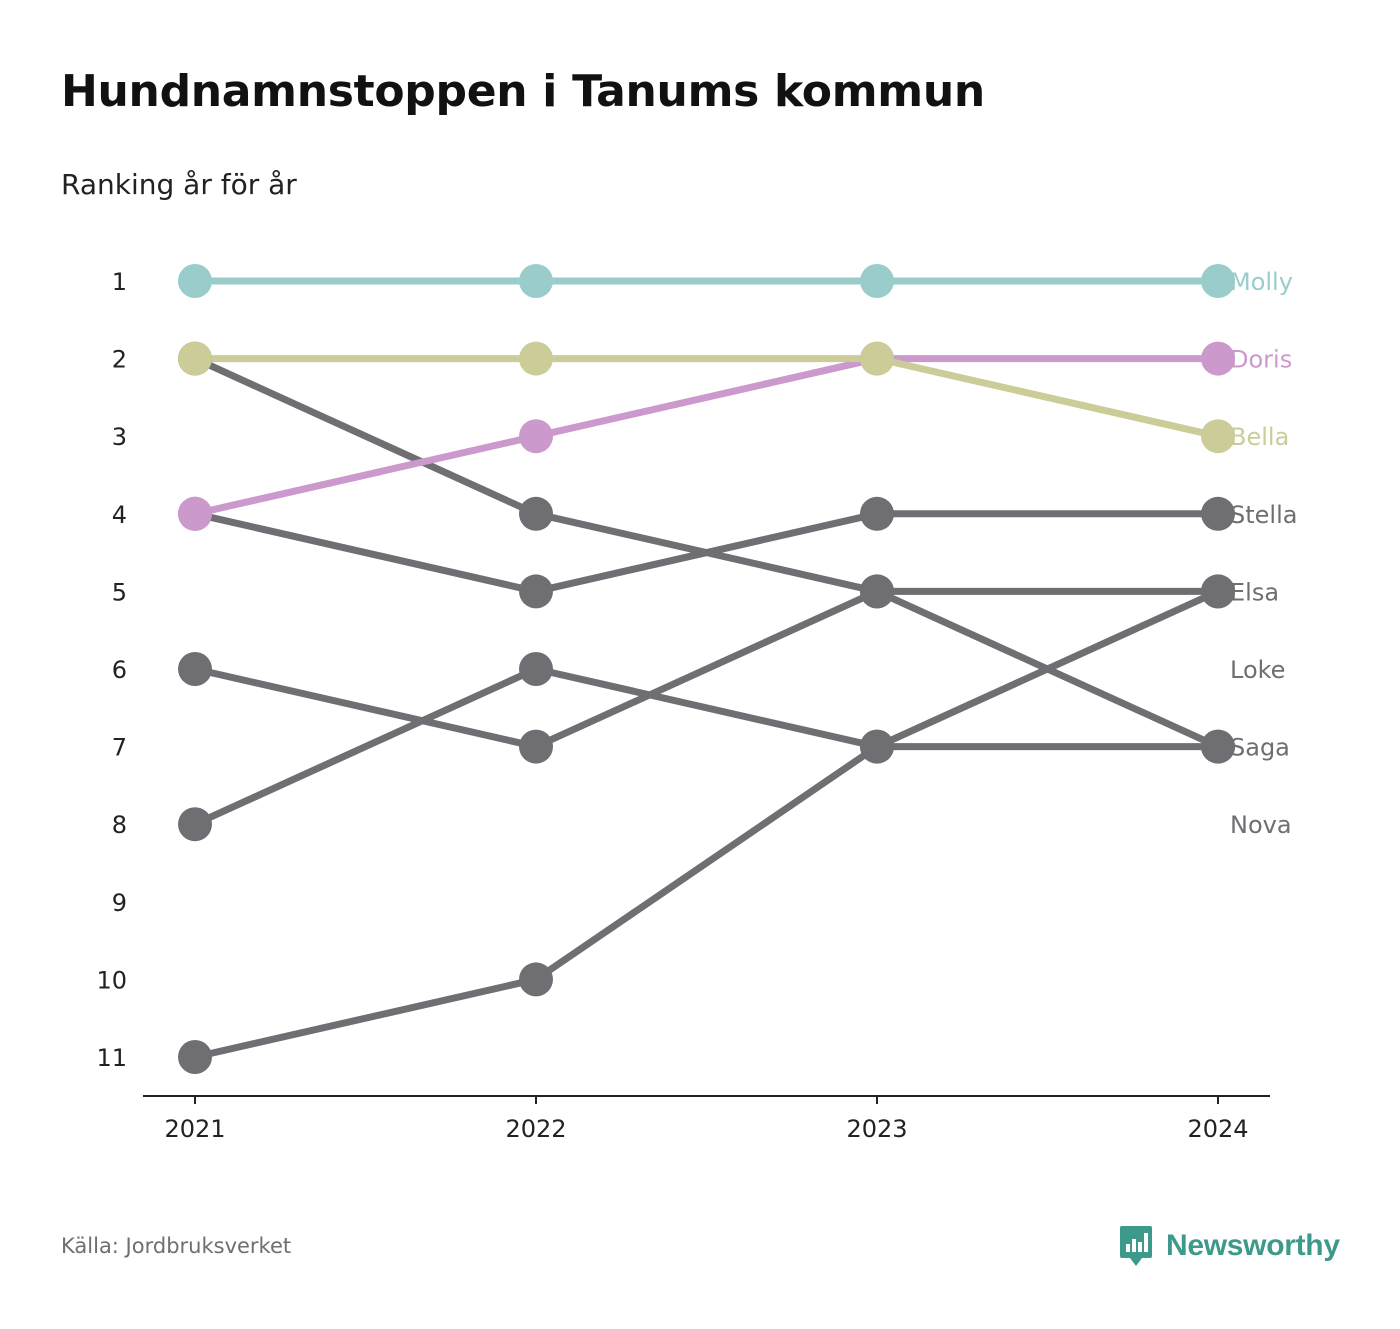  What do you see at coordinates (111, 980) in the screenshot?
I see `y-tick-label: 10` at bounding box center [111, 980].